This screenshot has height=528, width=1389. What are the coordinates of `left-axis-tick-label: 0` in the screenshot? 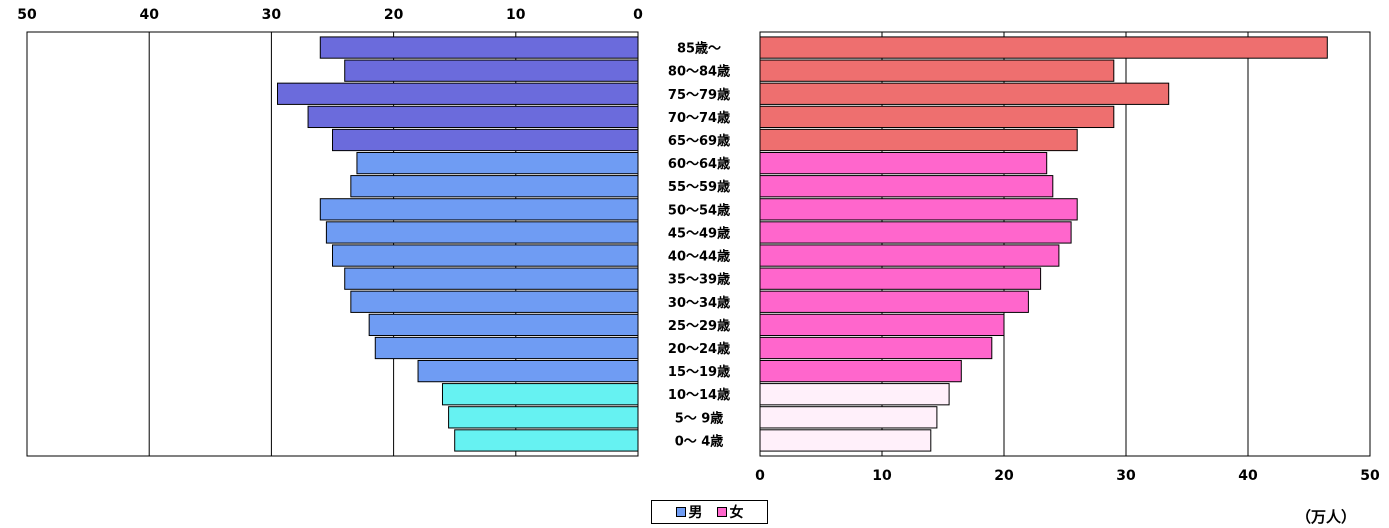 It's located at (638, 15).